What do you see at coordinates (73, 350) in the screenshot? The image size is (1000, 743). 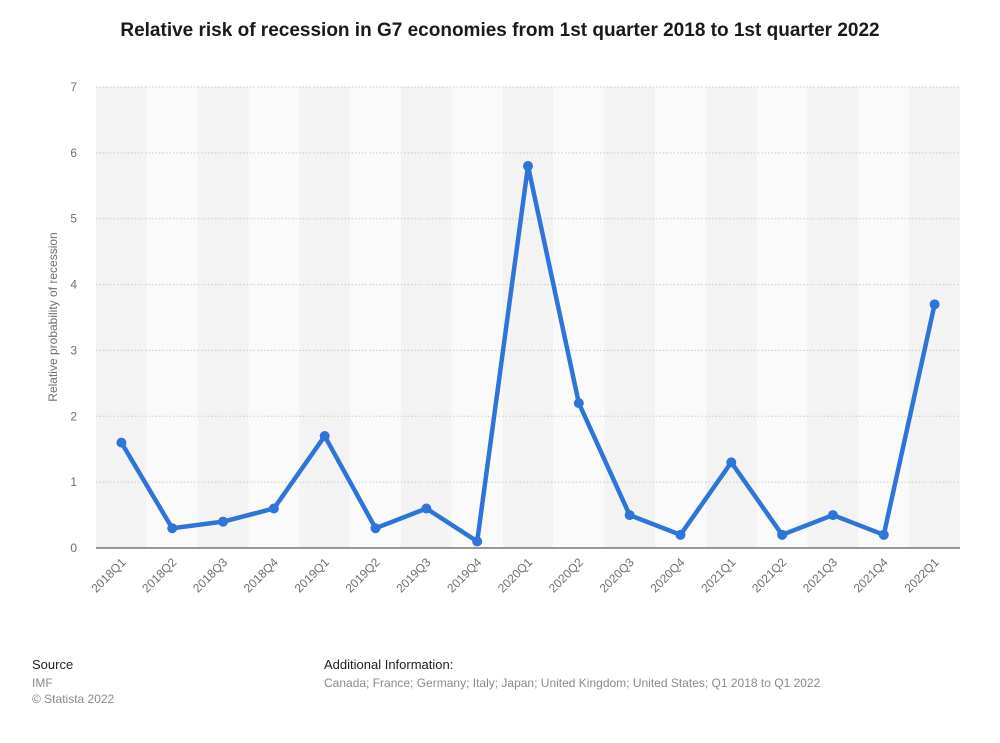 I see `y-tick-label: 3` at bounding box center [73, 350].